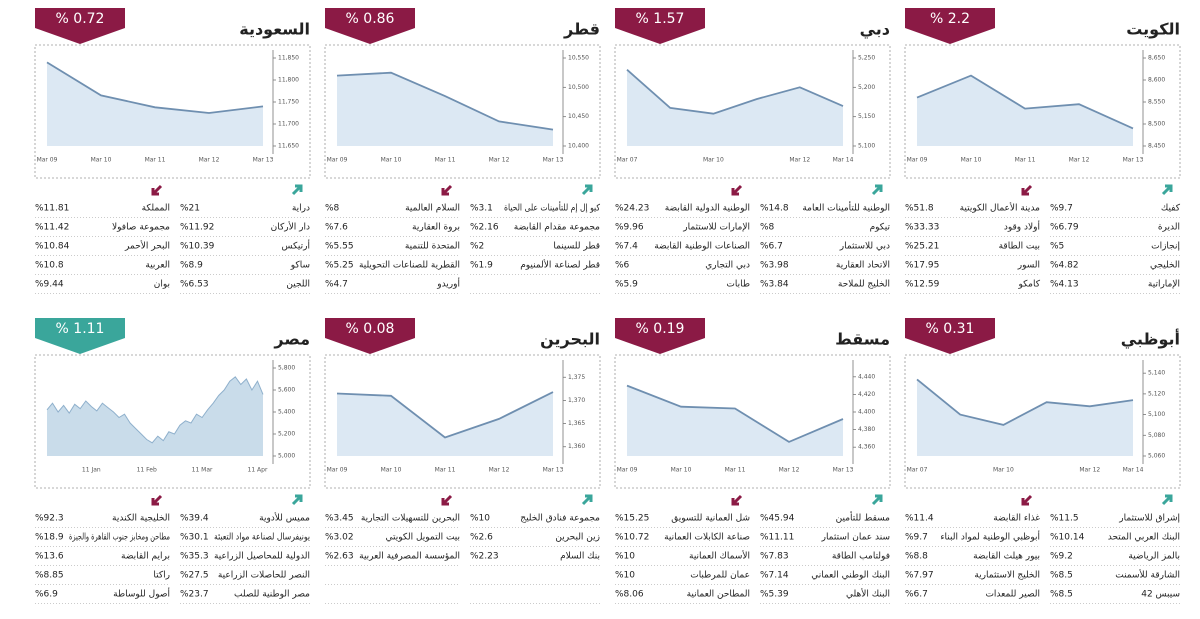 The width and height of the screenshot is (1200, 619). What do you see at coordinates (481, 209) in the screenshot?
I see `stock-change: %3.1` at bounding box center [481, 209].